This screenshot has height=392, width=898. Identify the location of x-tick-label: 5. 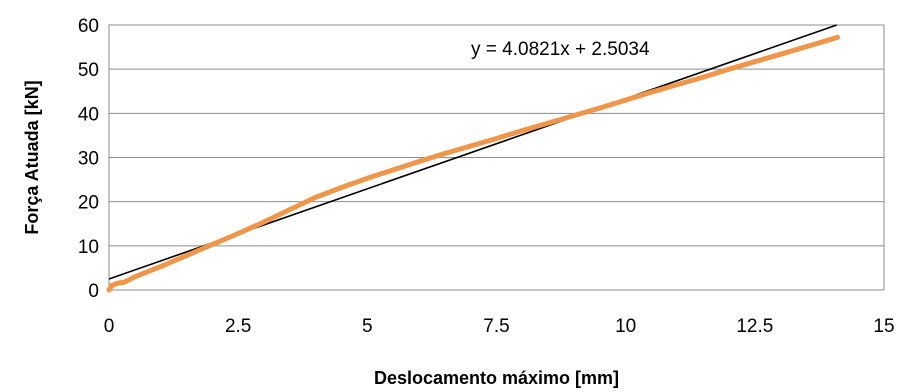
(367, 326).